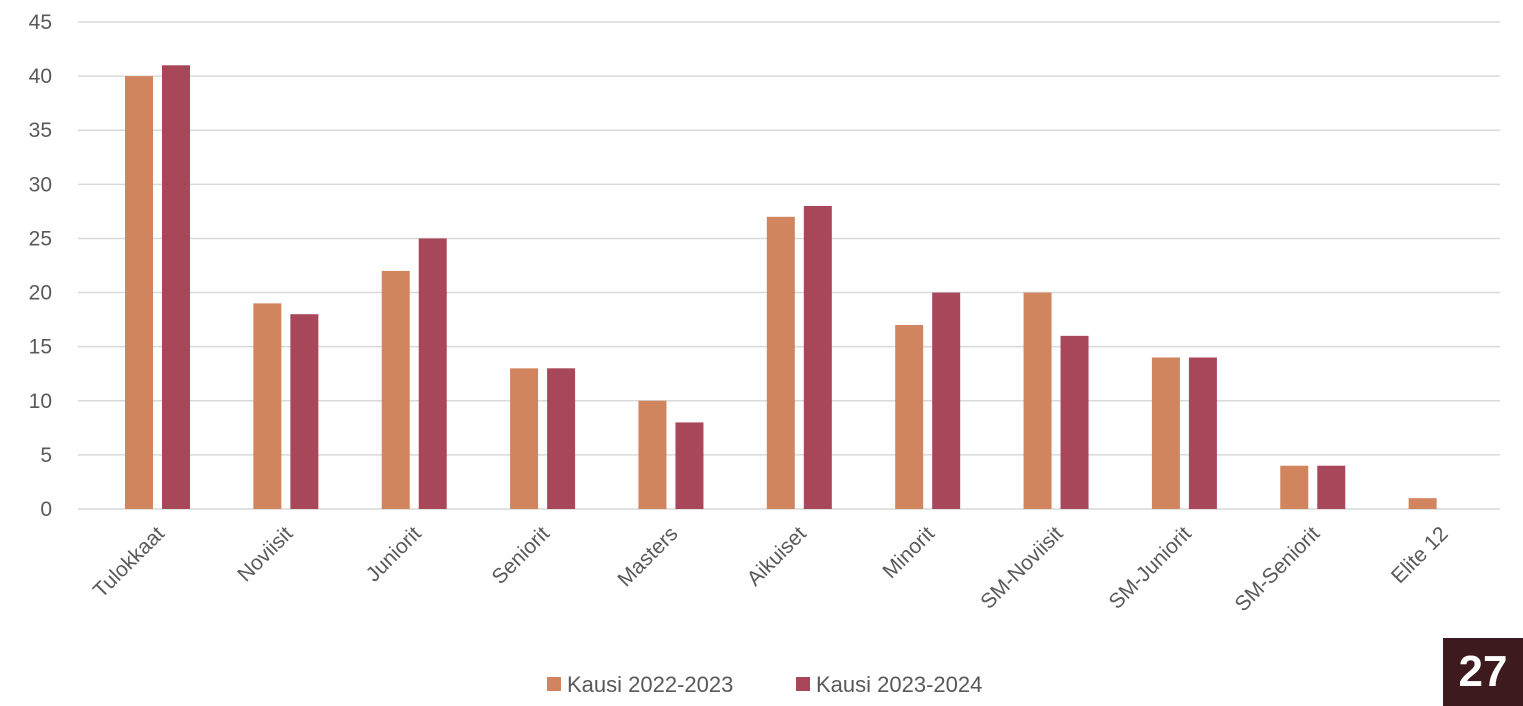  Describe the element at coordinates (1420, 555) in the screenshot. I see `x-category-label: Elite 12` at that location.